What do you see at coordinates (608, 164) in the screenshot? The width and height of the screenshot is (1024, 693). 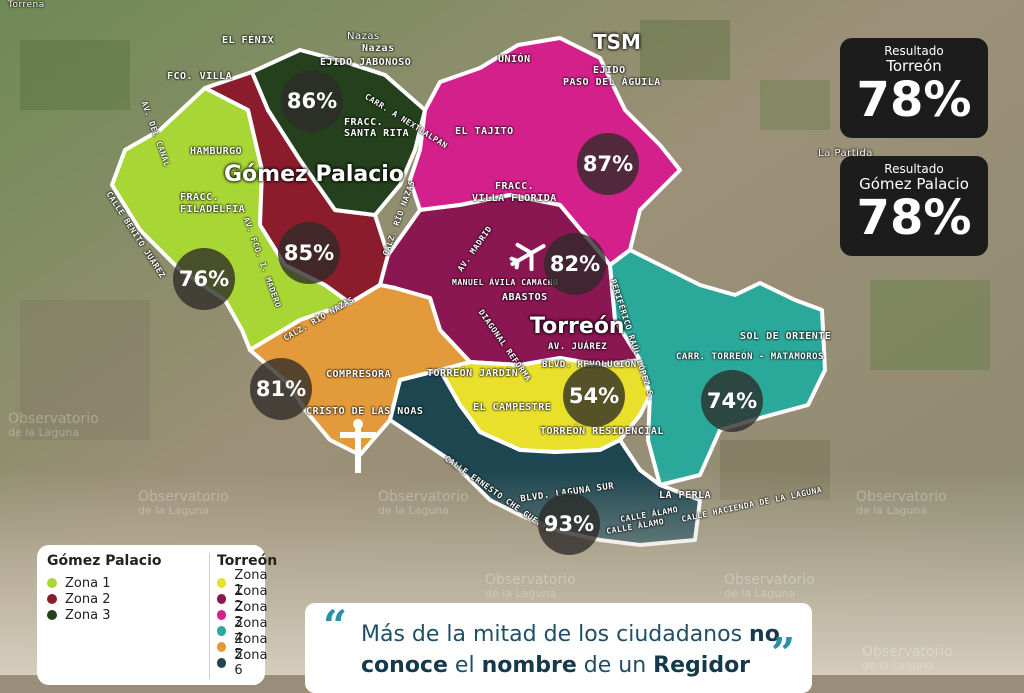 I see `pct-torreon-zona-3: 87%` at bounding box center [608, 164].